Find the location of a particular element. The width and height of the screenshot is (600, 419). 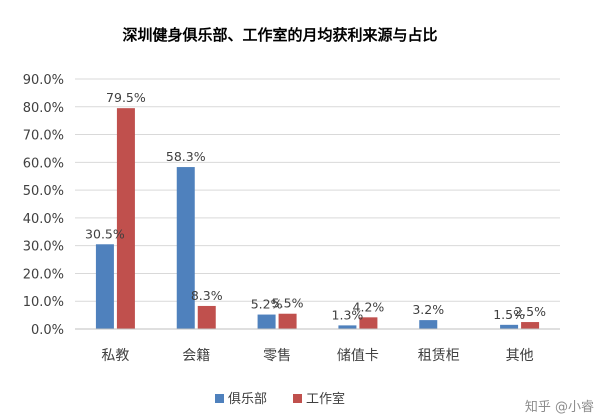

y-tick-label: 40.0% is located at coordinates (43, 219).